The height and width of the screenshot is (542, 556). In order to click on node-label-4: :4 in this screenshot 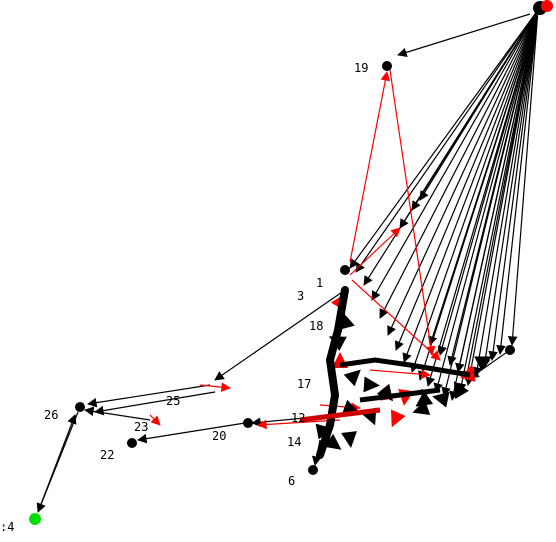, I will do `click(7, 527)`.